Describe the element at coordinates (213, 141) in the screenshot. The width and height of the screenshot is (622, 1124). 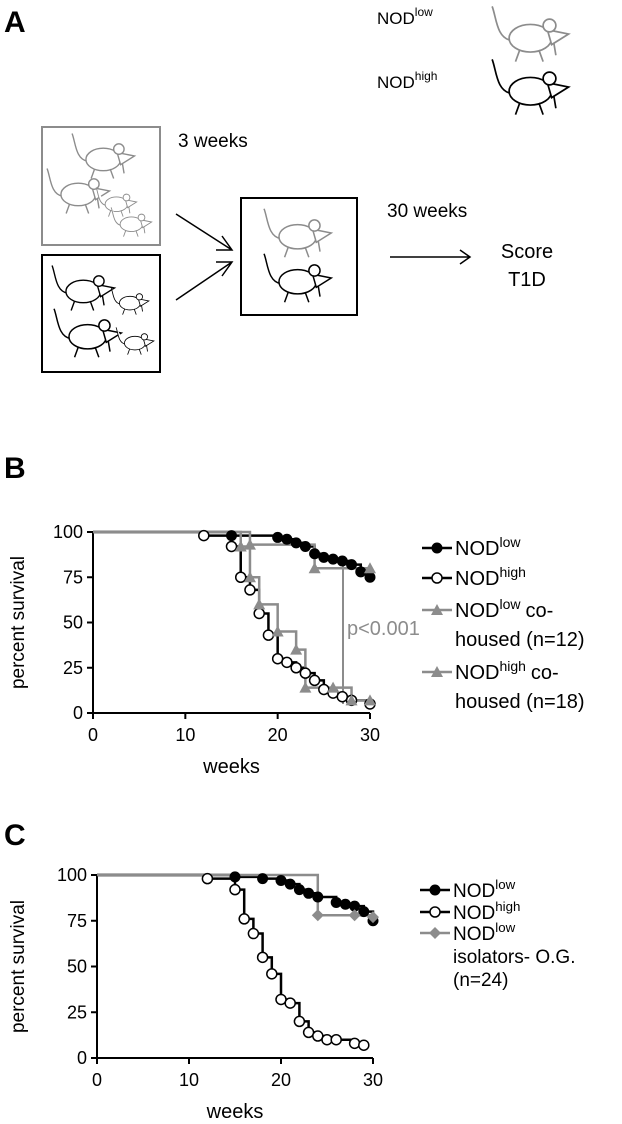
I see `step-label: 3 weeks` at that location.